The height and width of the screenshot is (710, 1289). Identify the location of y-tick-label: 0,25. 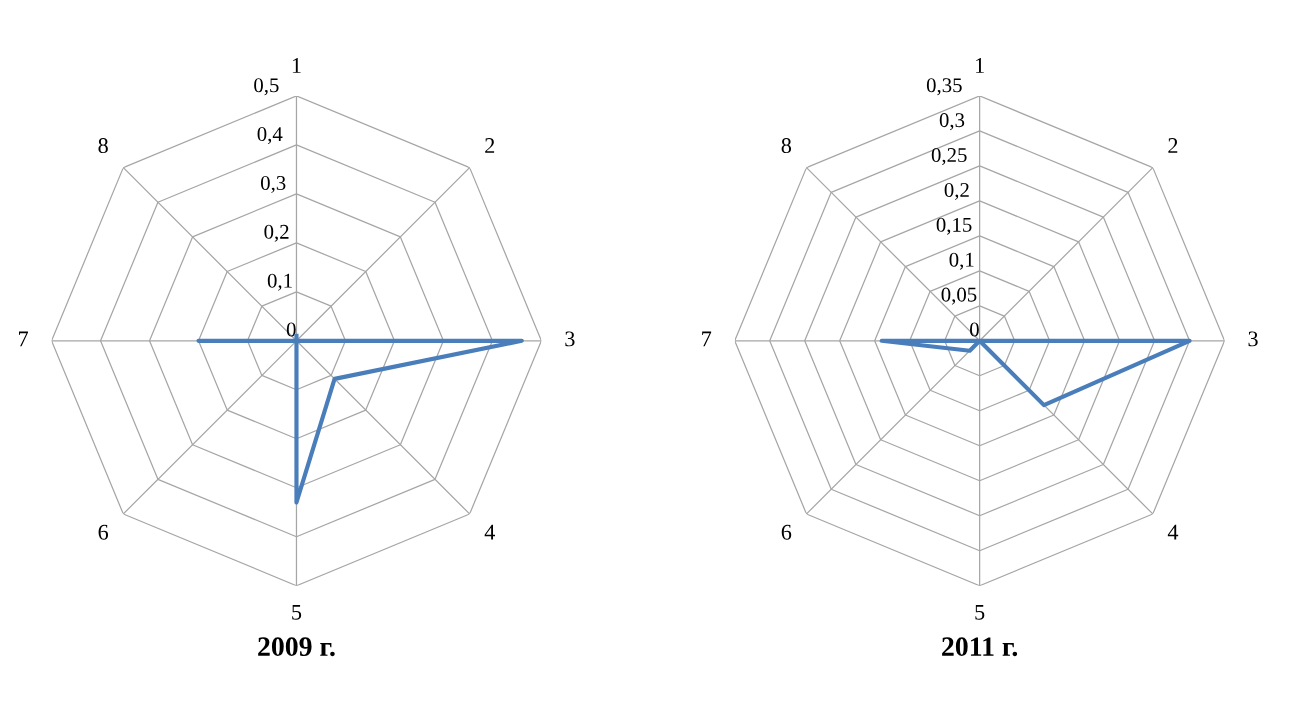
(949, 157).